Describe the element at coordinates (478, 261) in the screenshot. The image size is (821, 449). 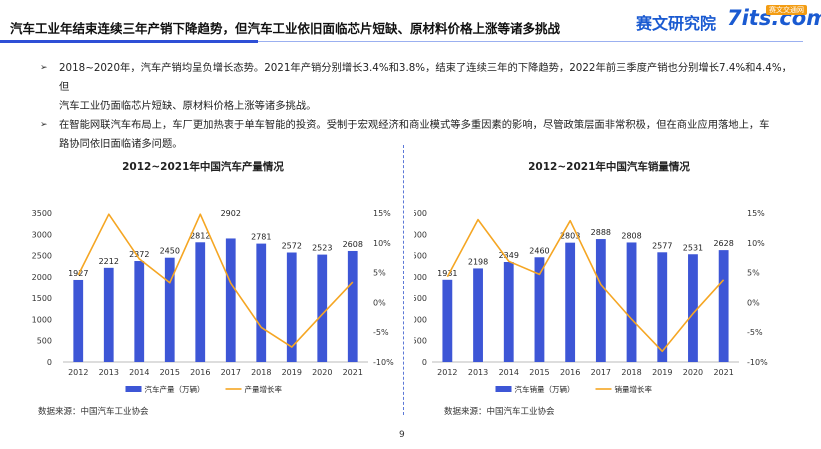
I see `bar-label: 2198` at that location.